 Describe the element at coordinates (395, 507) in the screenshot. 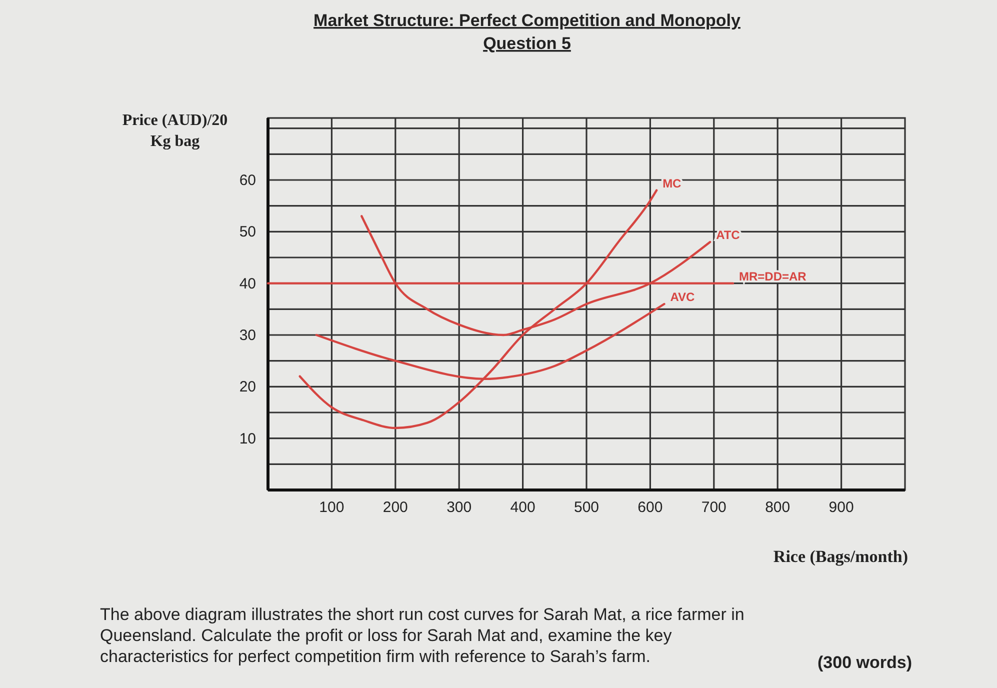

I see `x-tick-label: 200` at that location.